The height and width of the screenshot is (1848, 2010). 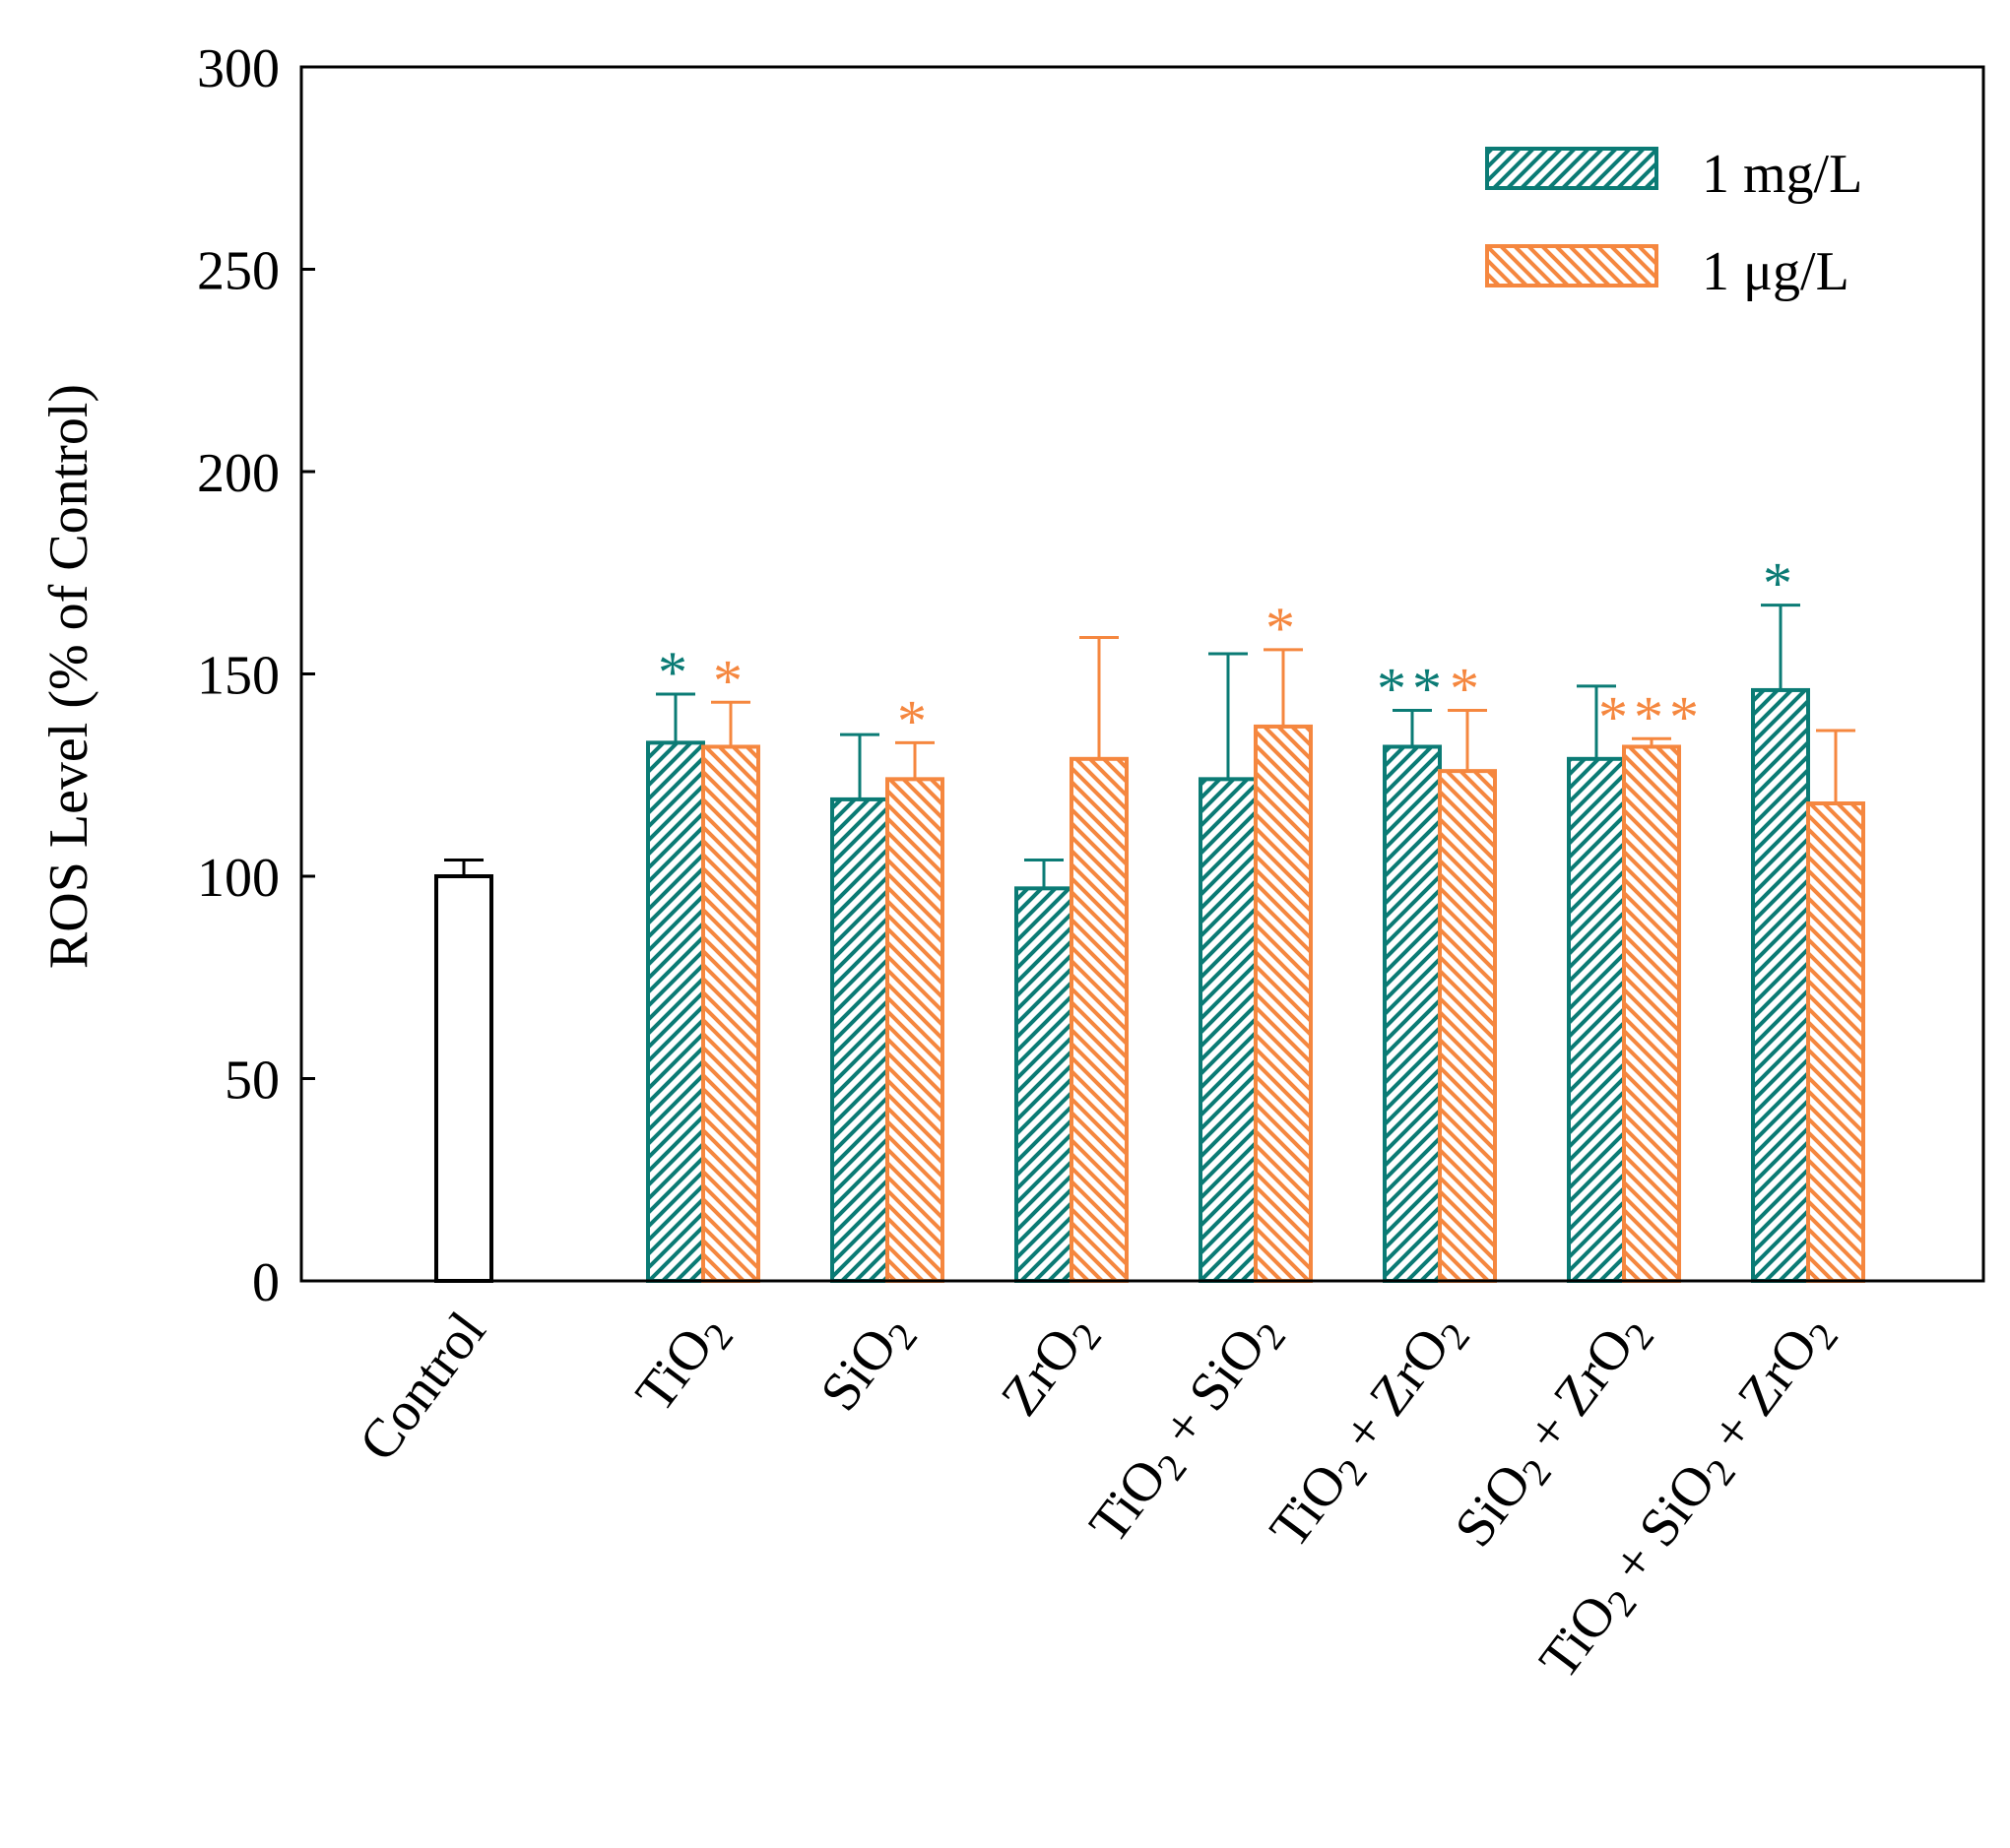 I want to click on legend-swatch-1ug, so click(x=1571, y=266).